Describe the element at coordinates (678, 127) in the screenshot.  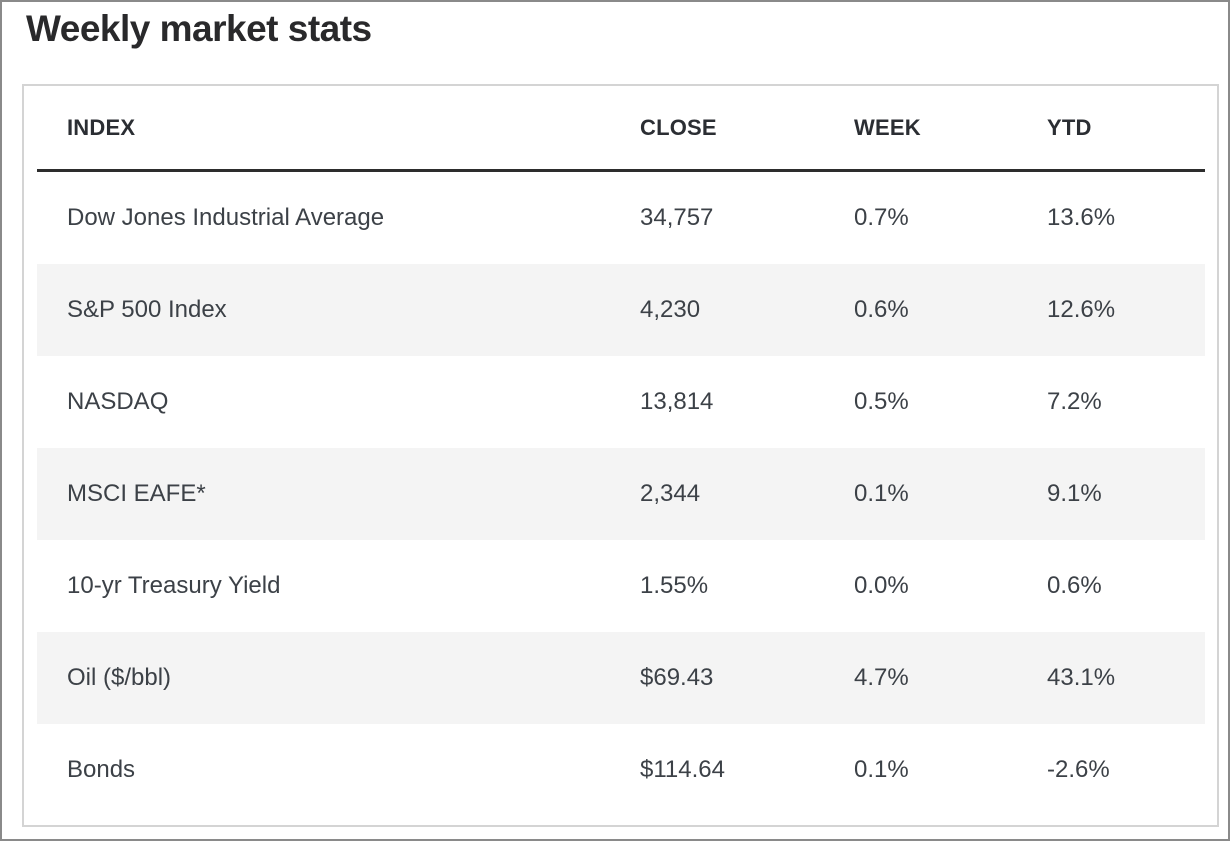
I see `column-header-close: CLOSE` at that location.